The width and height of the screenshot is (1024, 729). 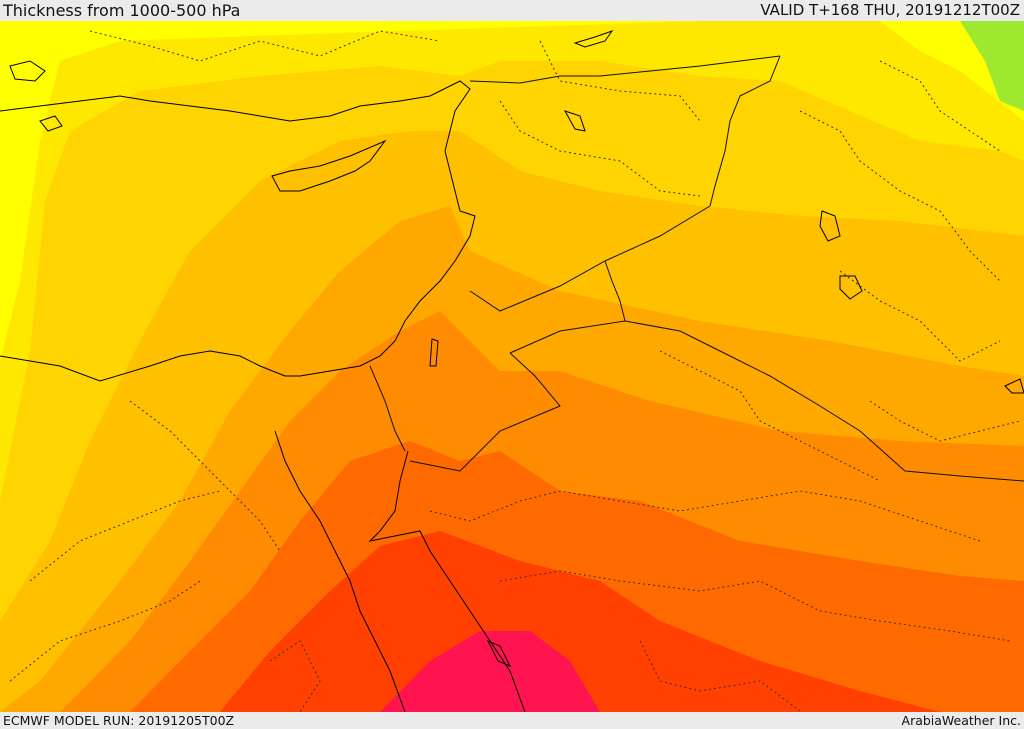 I want to click on band-crimson, so click(x=490, y=671).